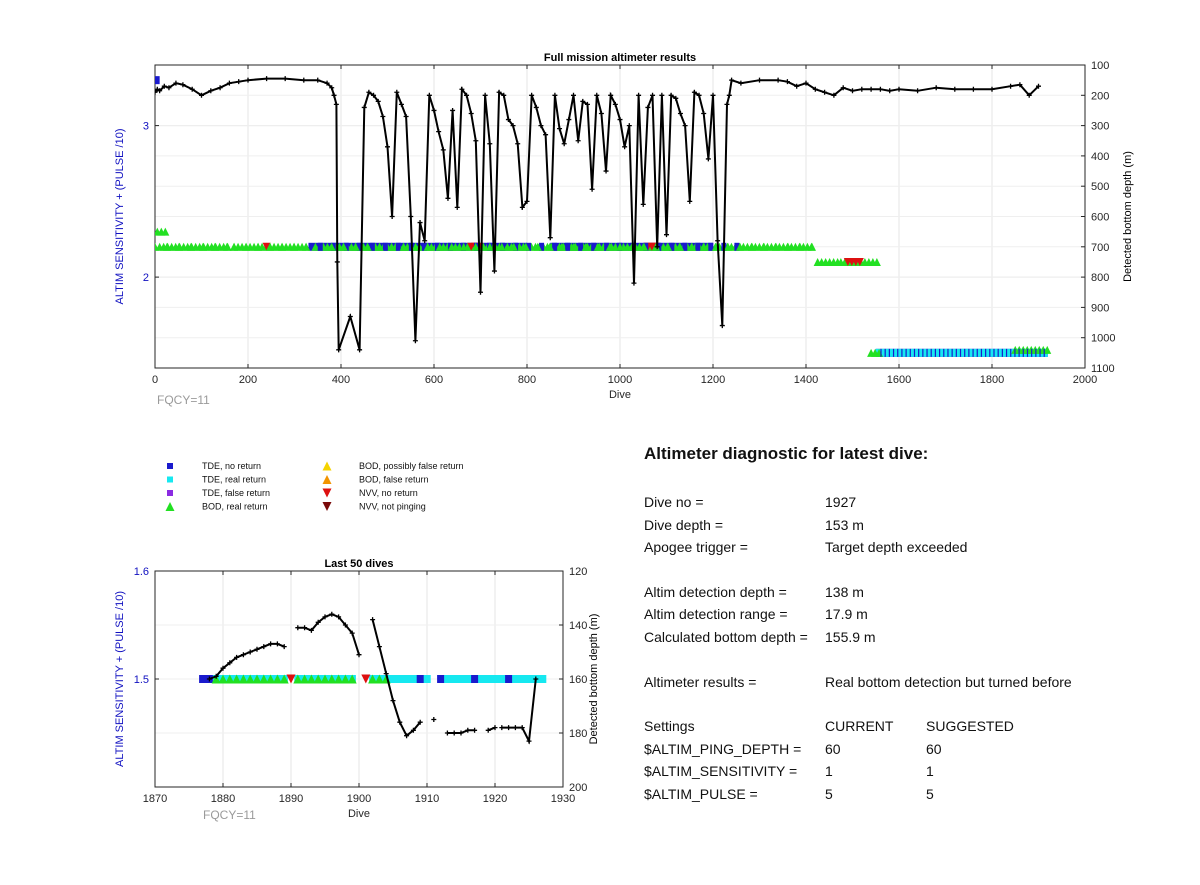 Image resolution: width=1200 pixels, height=885 pixels. Describe the element at coordinates (833, 748) in the screenshot. I see `setting-current: 60` at that location.